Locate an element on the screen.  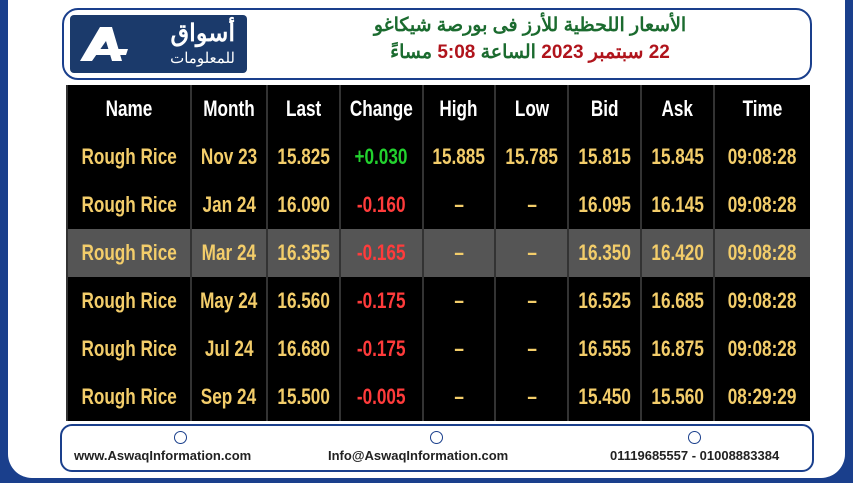
cell-text: 08:29:29 is located at coordinates (762, 396).